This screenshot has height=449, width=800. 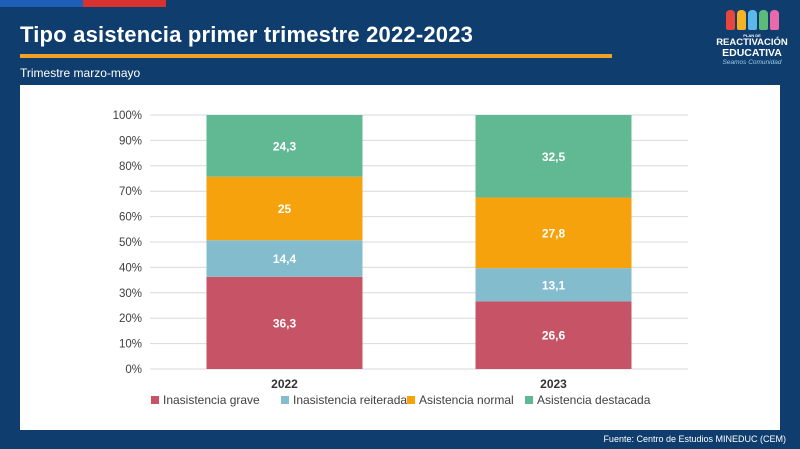 What do you see at coordinates (284, 384) in the screenshot?
I see `x-tick-label: 2022` at bounding box center [284, 384].